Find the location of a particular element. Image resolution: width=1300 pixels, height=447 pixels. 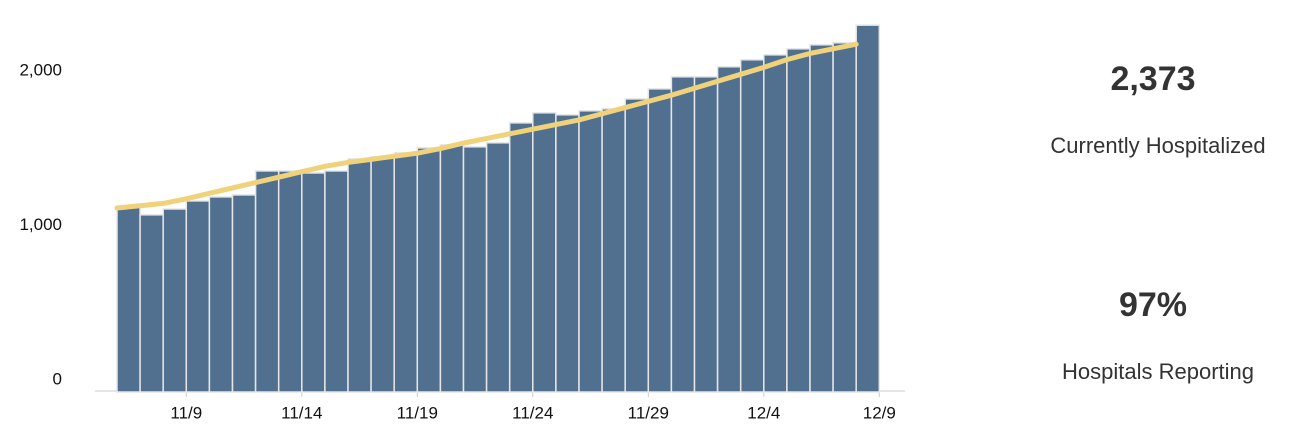

x-tick-label: 11/9 is located at coordinates (186, 412).